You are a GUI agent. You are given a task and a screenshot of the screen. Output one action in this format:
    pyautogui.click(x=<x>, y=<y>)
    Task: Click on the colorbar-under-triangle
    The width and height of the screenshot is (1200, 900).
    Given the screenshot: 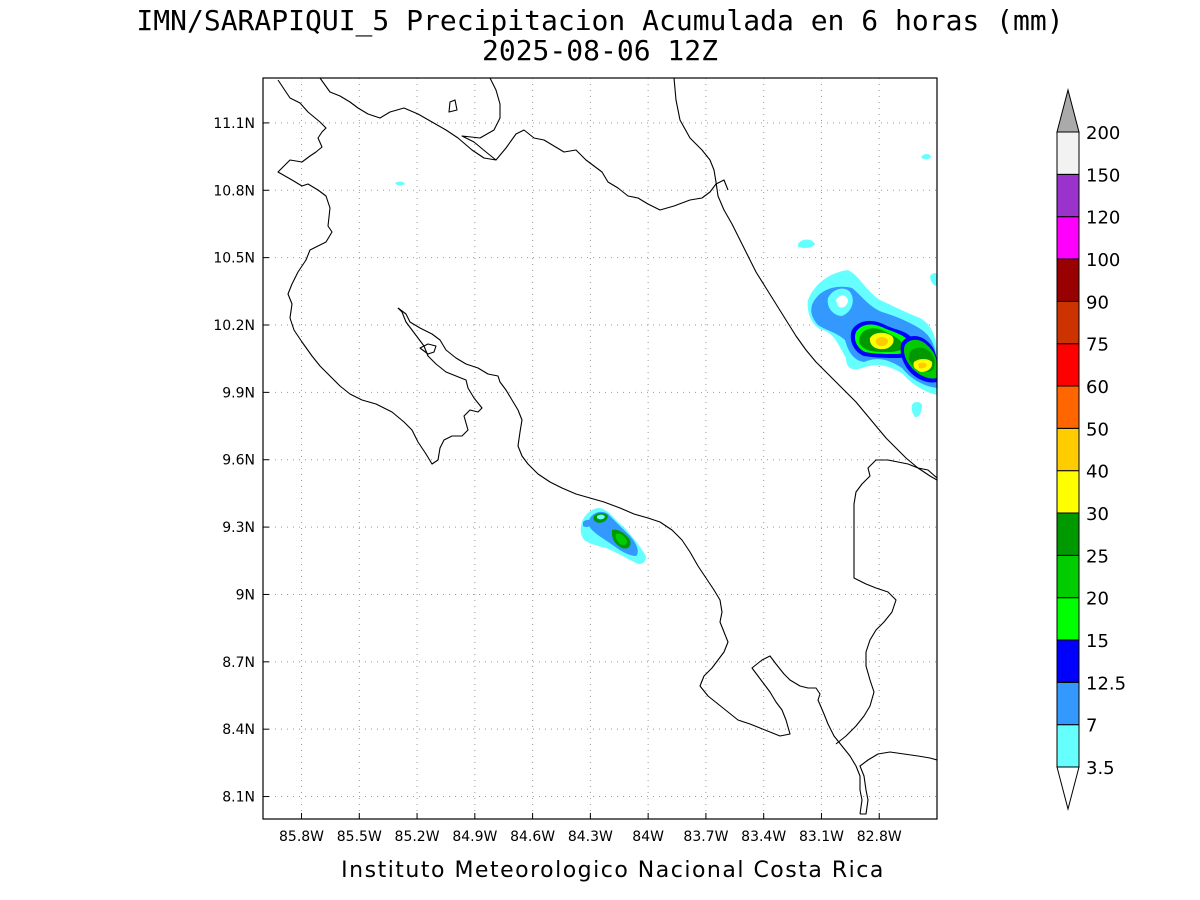 What is the action you would take?
    pyautogui.click(x=1068, y=788)
    